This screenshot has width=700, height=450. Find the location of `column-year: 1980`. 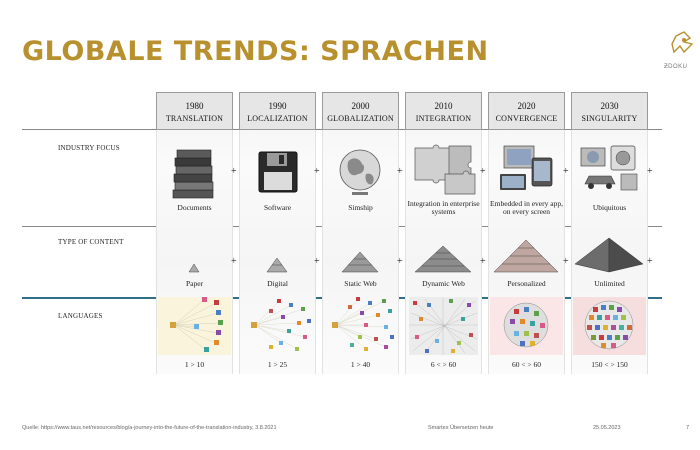

column-year: 1980 is located at coordinates (194, 106).